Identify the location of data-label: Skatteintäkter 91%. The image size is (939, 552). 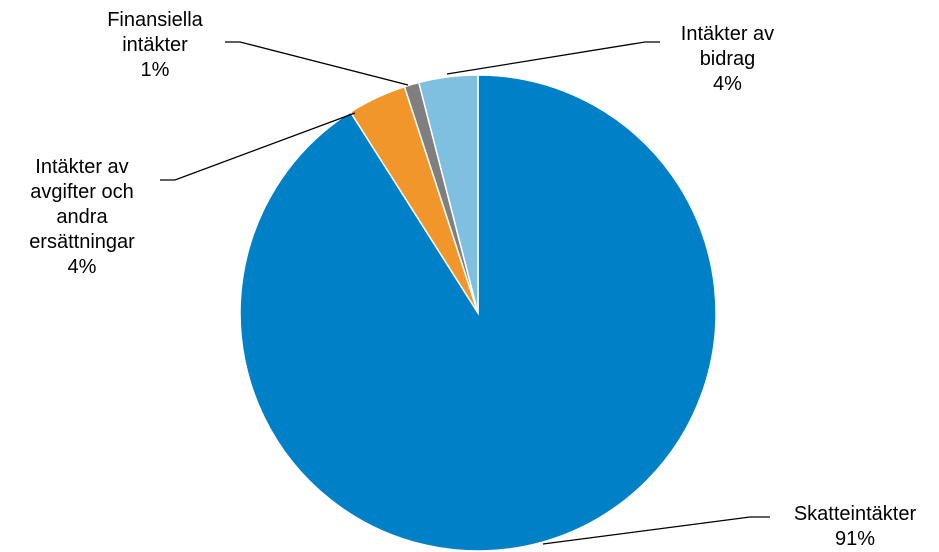
(854, 527).